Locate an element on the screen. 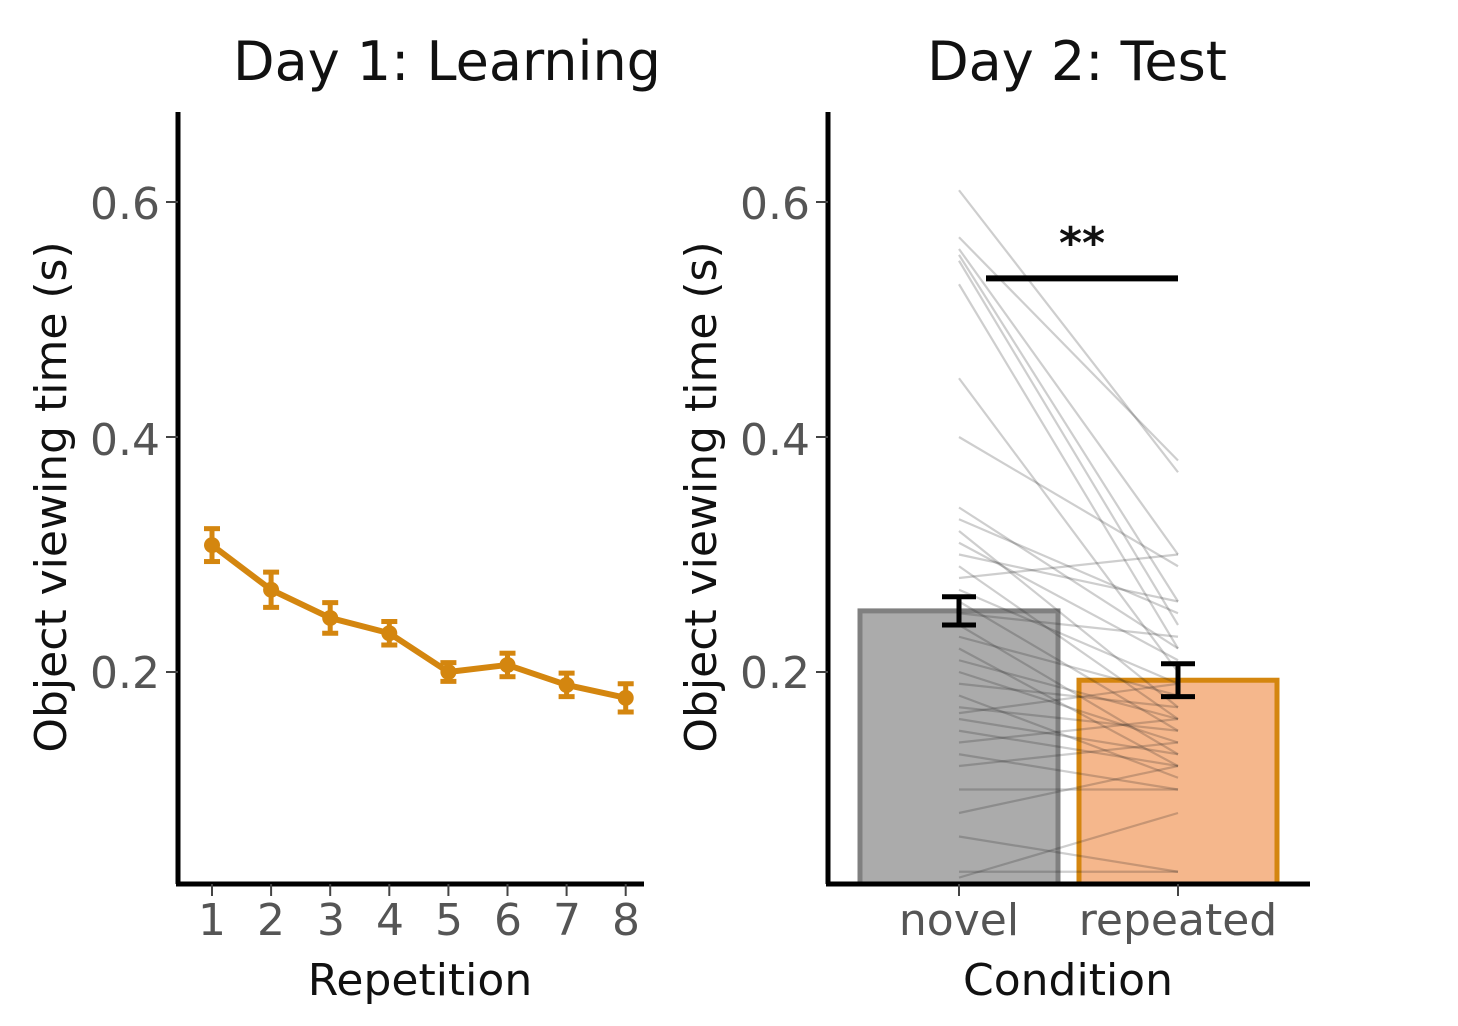  x-tick-label: 4 is located at coordinates (390, 920).